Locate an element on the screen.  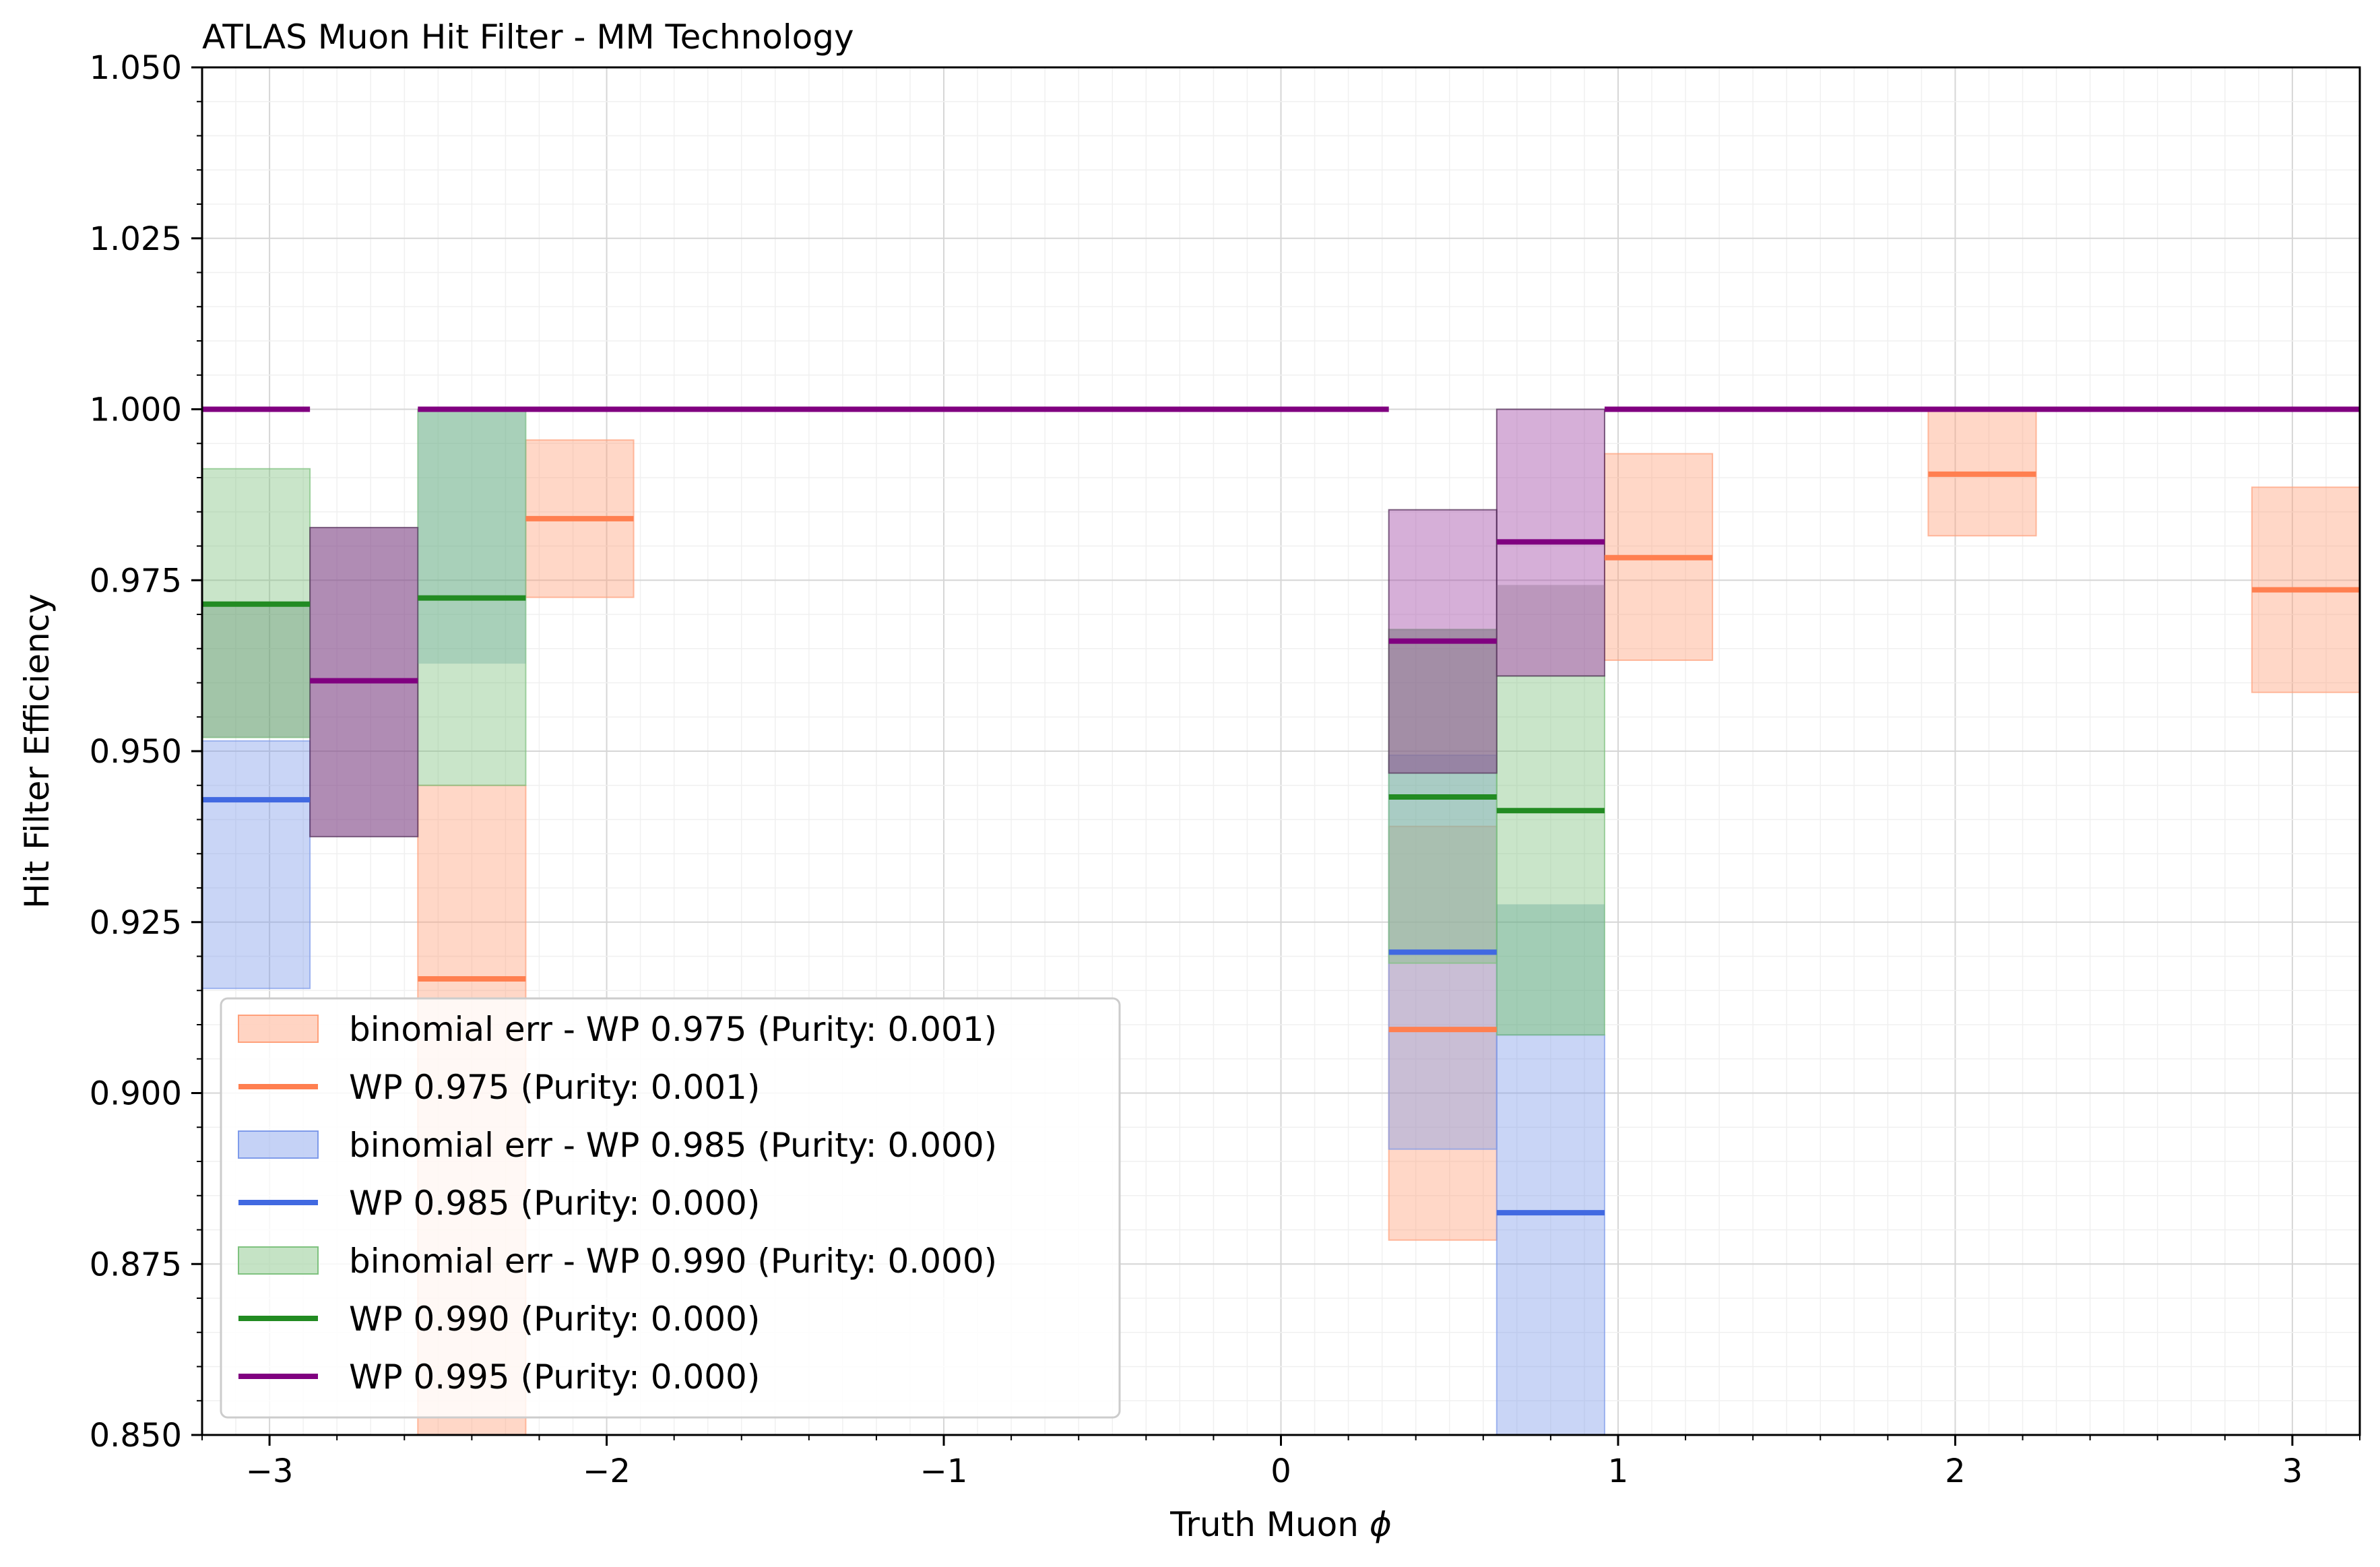
y-tick-label: 1.000 is located at coordinates (136, 410).